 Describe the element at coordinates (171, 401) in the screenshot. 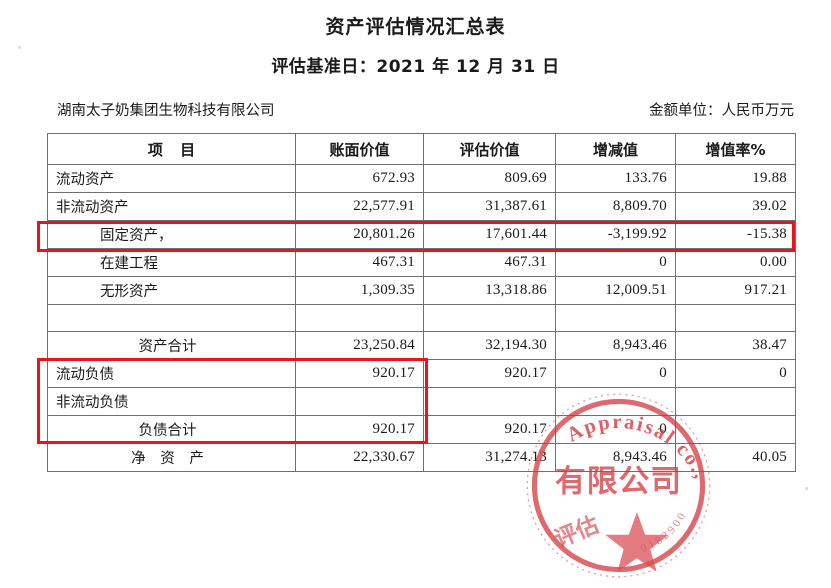

I see `cell-item: 非流动负债` at that location.